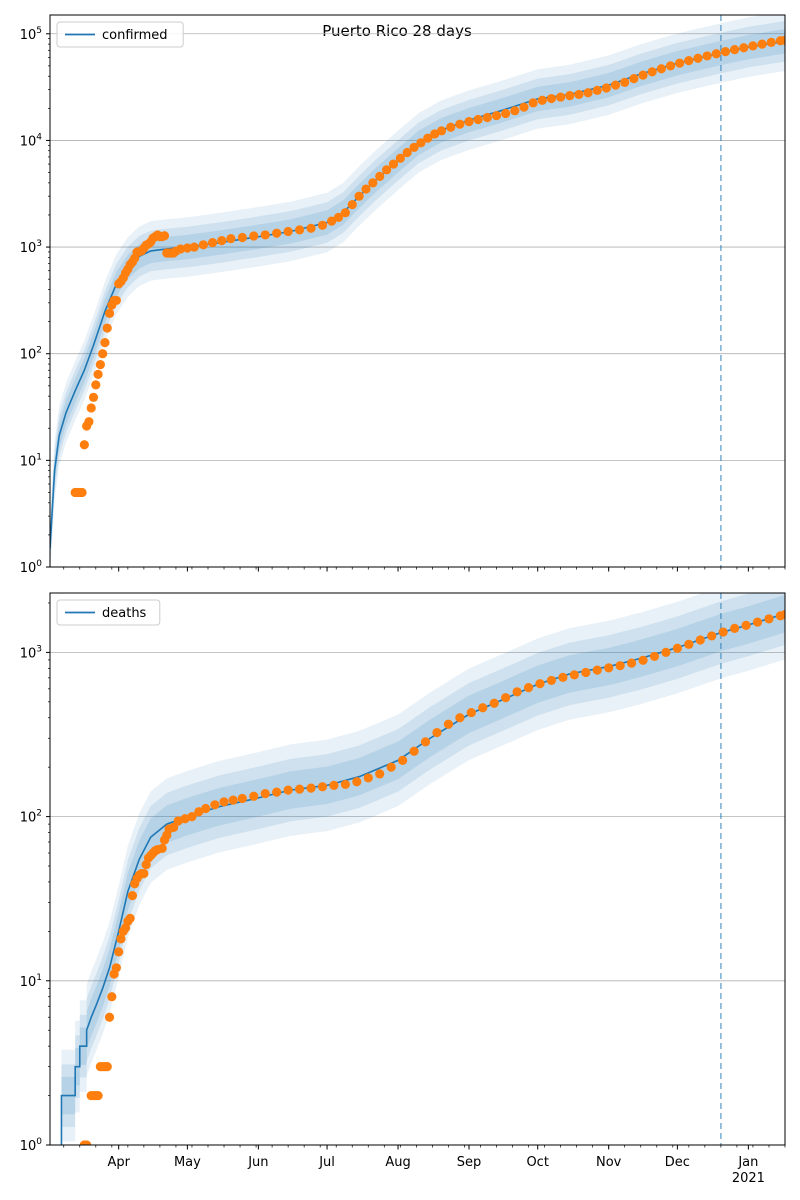  I want to click on y-tick-label: 10⁵, so click(31, 34).